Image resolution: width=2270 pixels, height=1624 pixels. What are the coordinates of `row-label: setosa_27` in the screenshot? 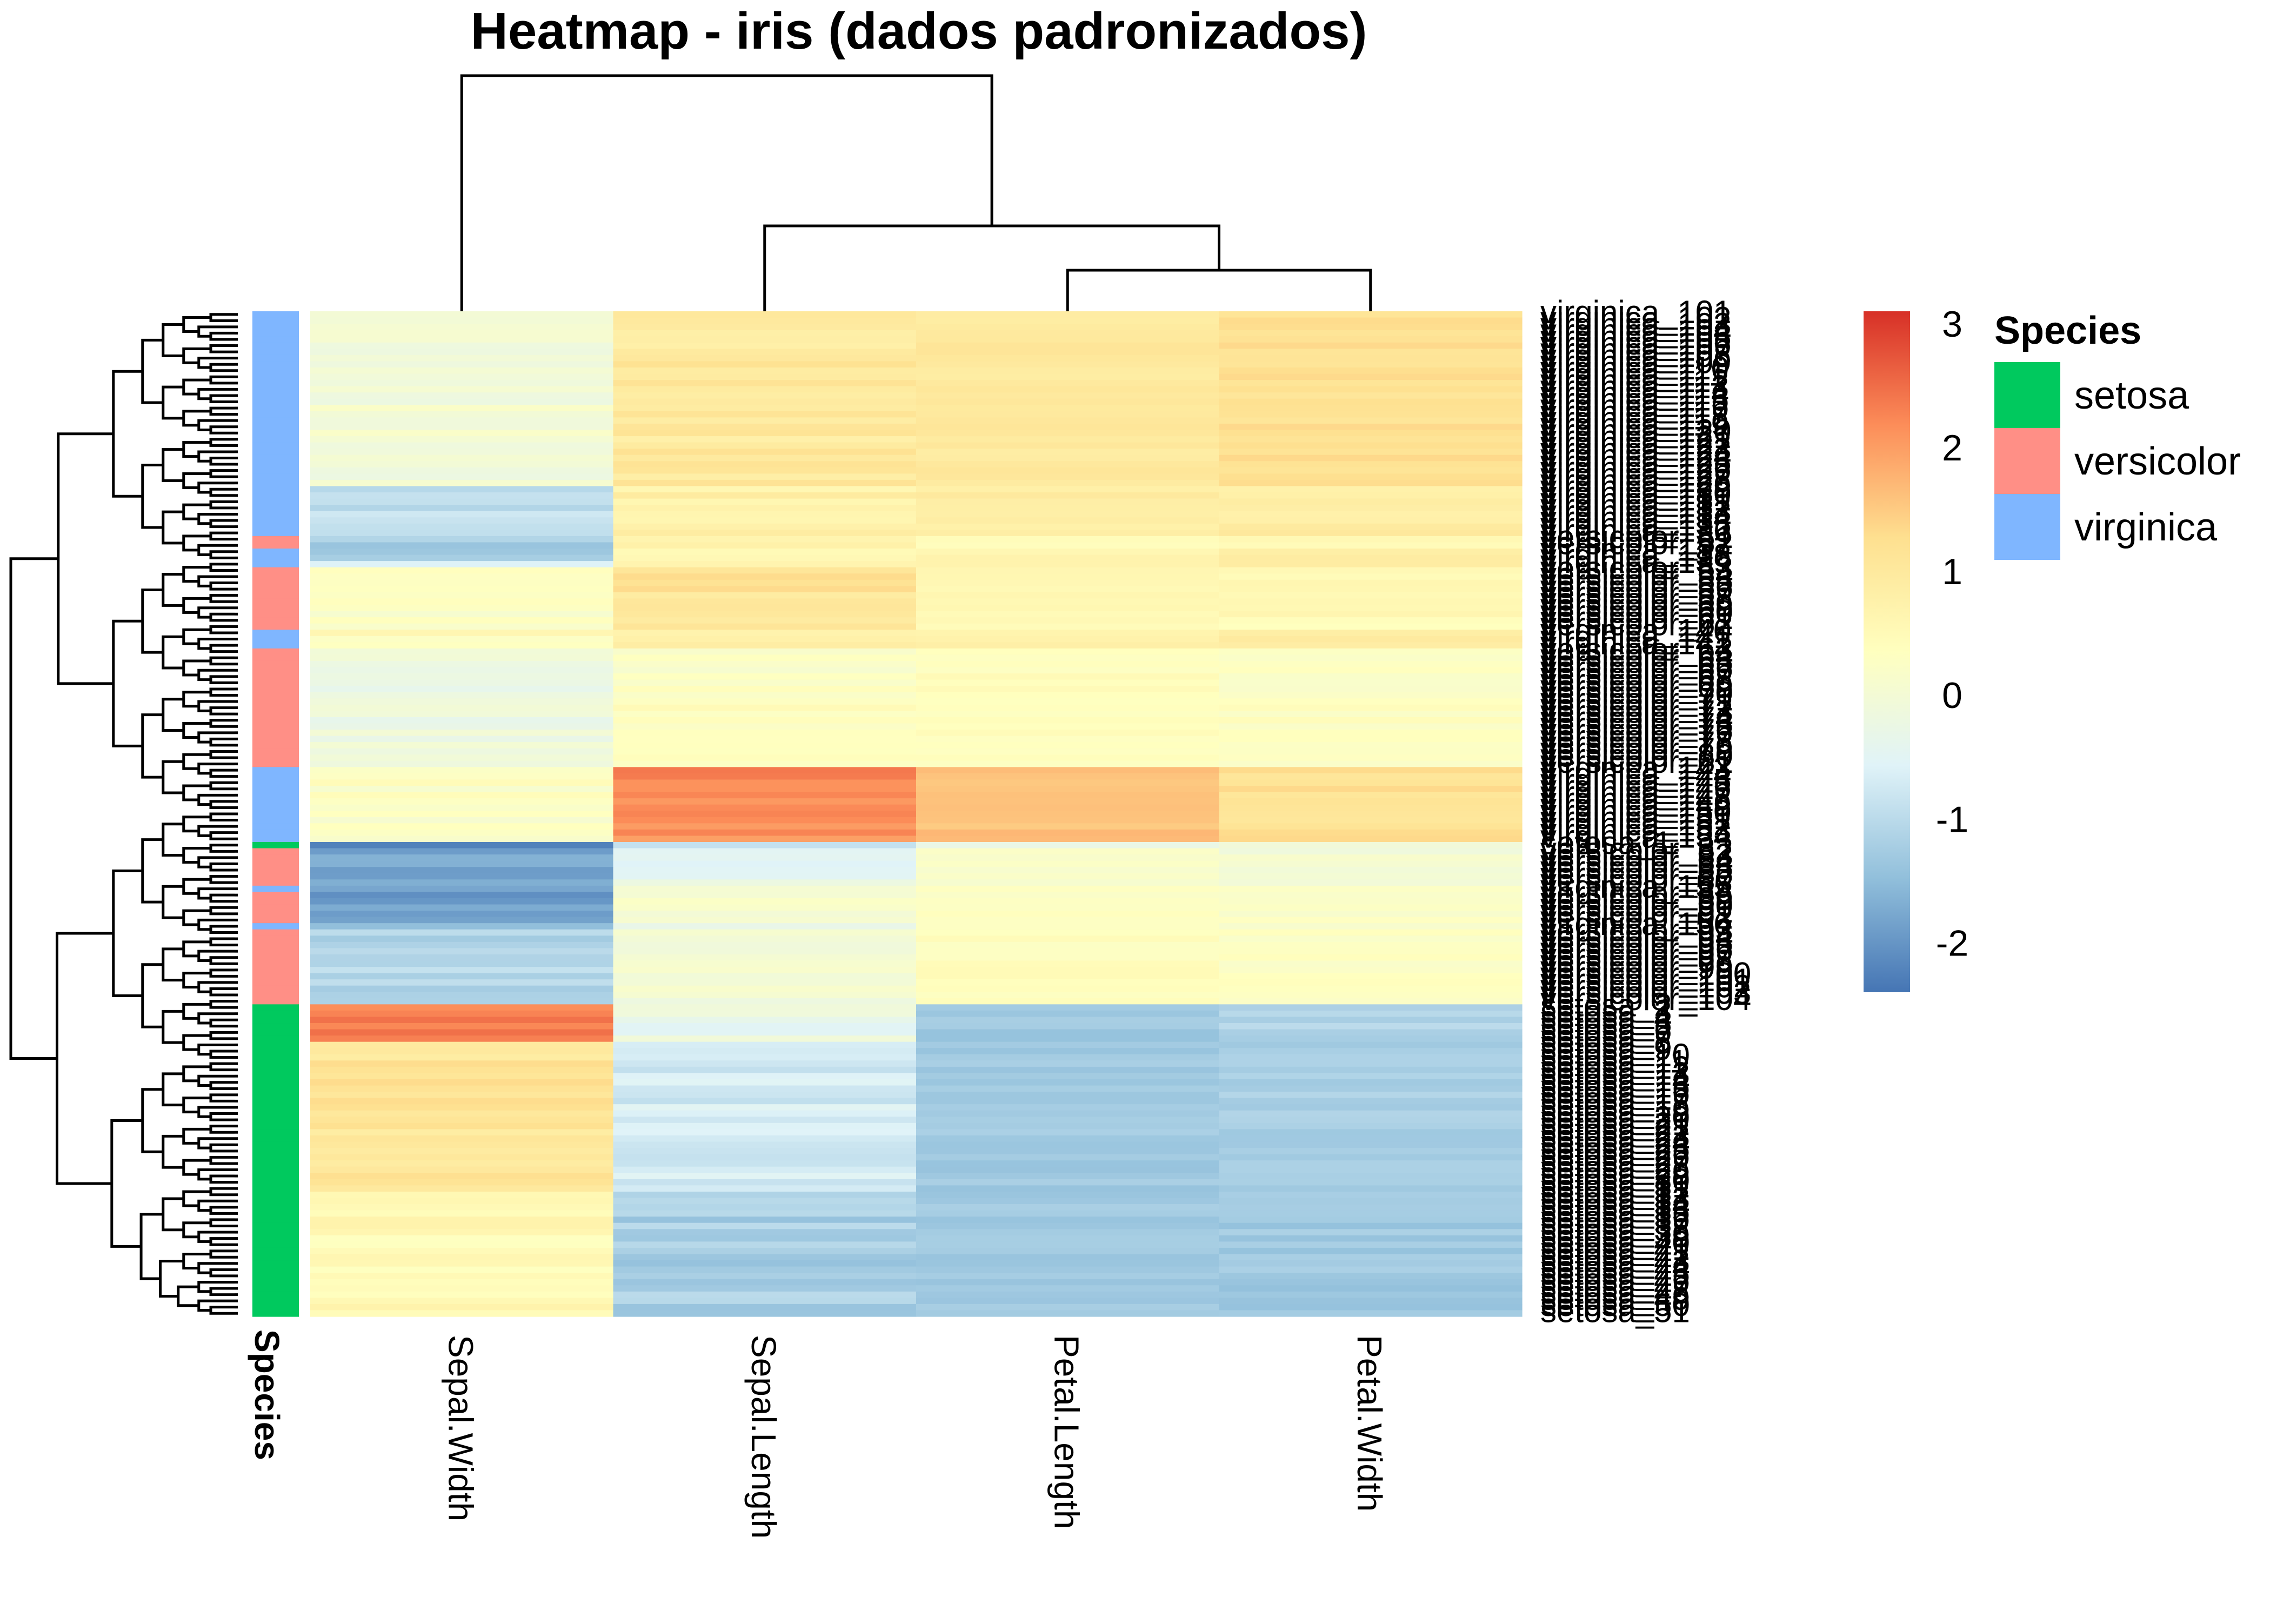 It's located at (1615, 1161).